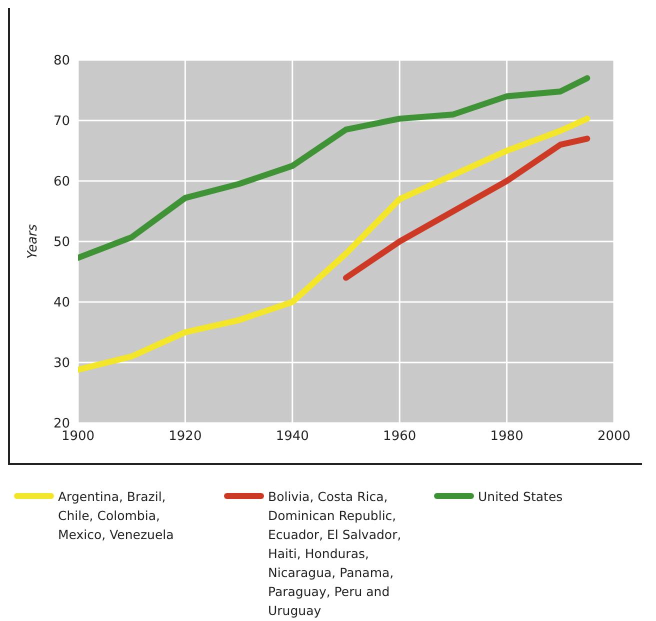 This screenshot has width=656, height=621. What do you see at coordinates (61, 182) in the screenshot?
I see `y-tick-label: 60` at bounding box center [61, 182].